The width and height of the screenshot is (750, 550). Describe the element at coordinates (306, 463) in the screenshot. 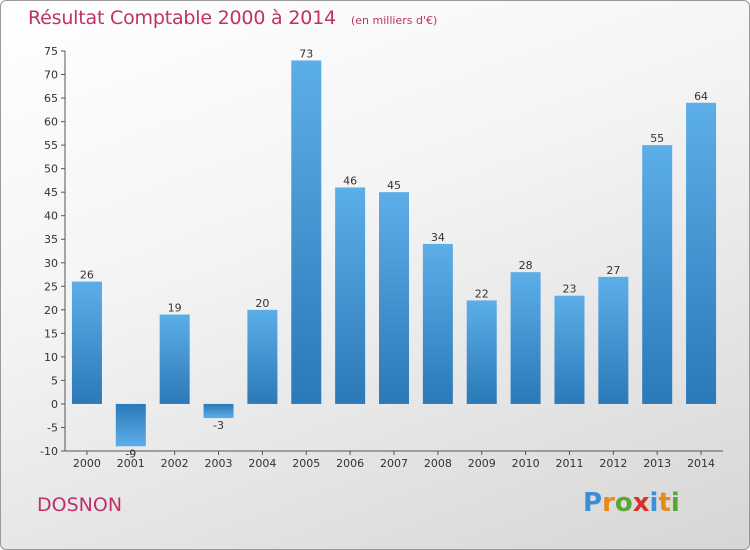

I see `x-tick-label: 2005` at that location.